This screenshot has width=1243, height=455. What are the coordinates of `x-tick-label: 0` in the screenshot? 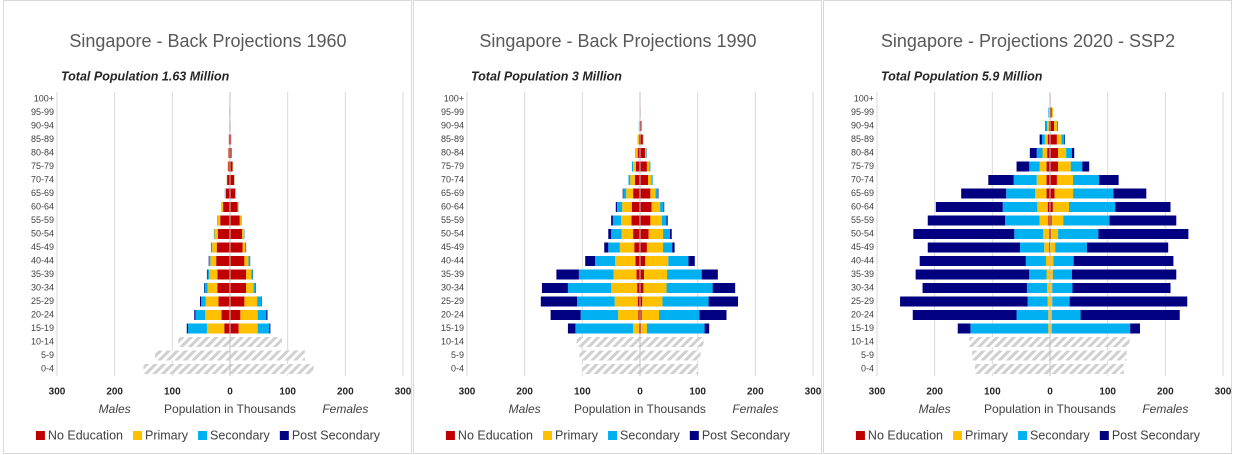 It's located at (640, 392).